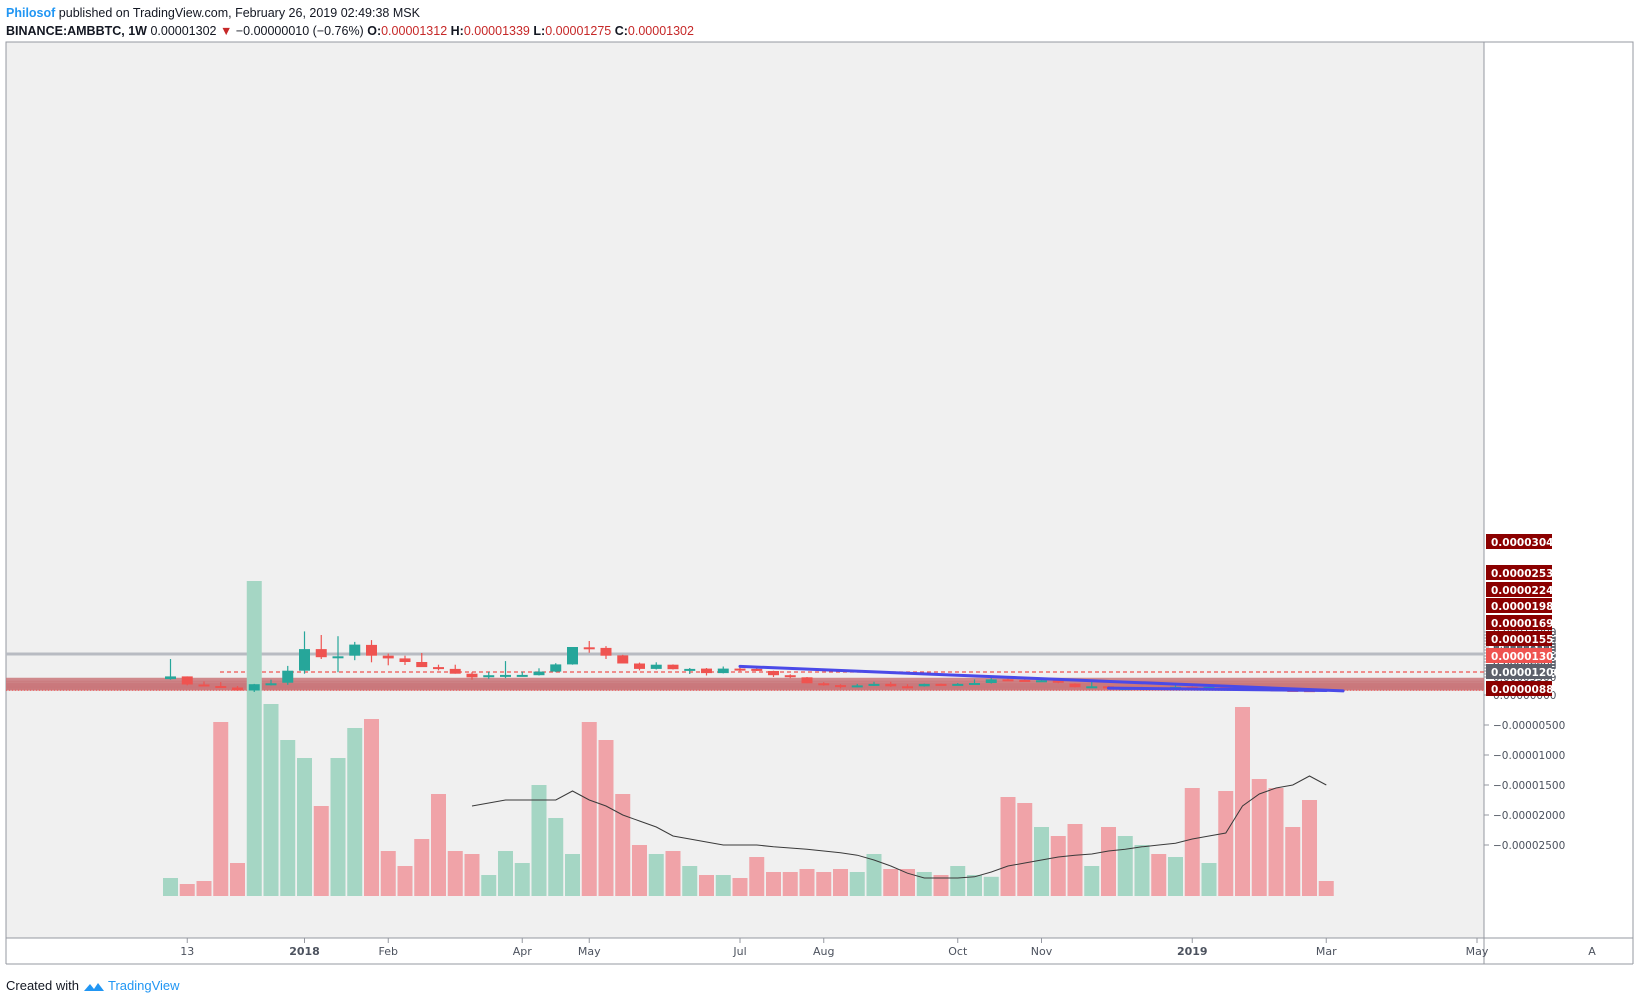  What do you see at coordinates (1526, 543) in the screenshot?
I see `price-level-label: 0.00003048` at bounding box center [1526, 543].